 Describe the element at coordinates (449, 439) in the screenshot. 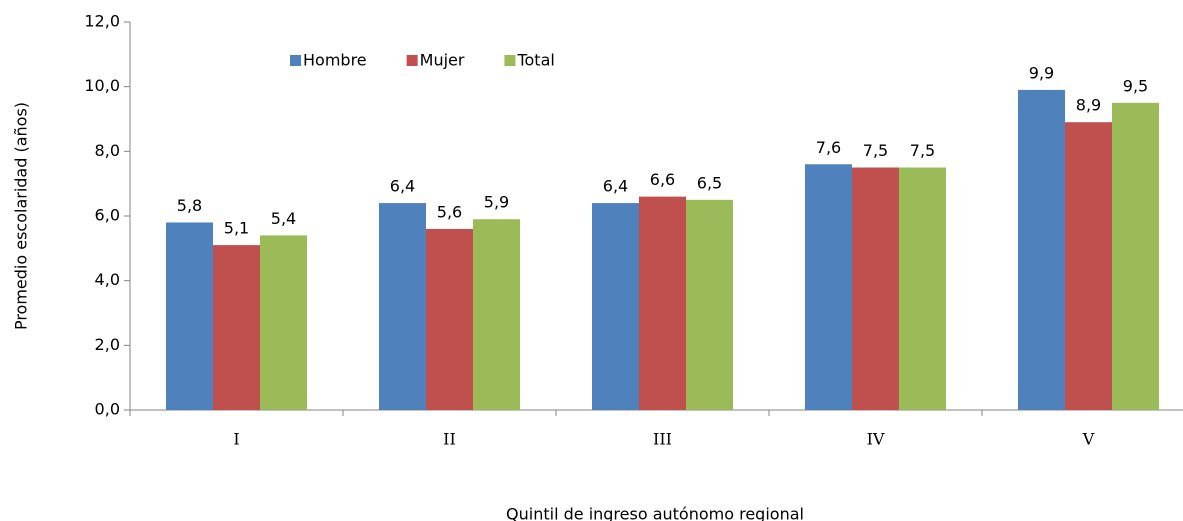

I see `x-tick-label: II` at that location.